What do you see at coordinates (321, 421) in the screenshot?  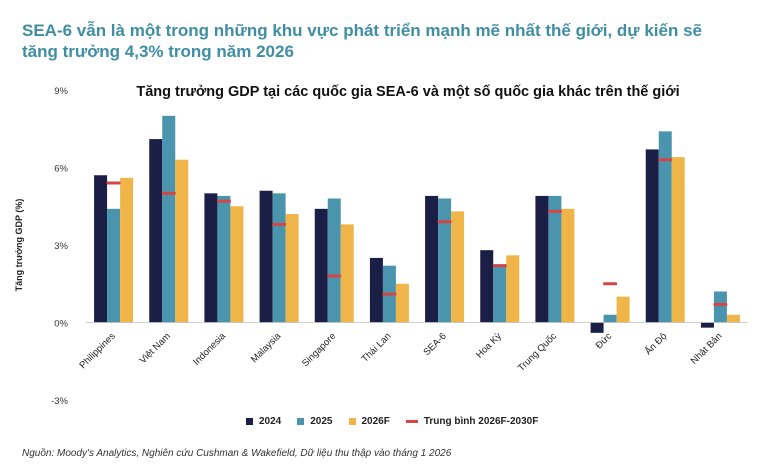 I see `legend-label-2025: 2025` at bounding box center [321, 421].